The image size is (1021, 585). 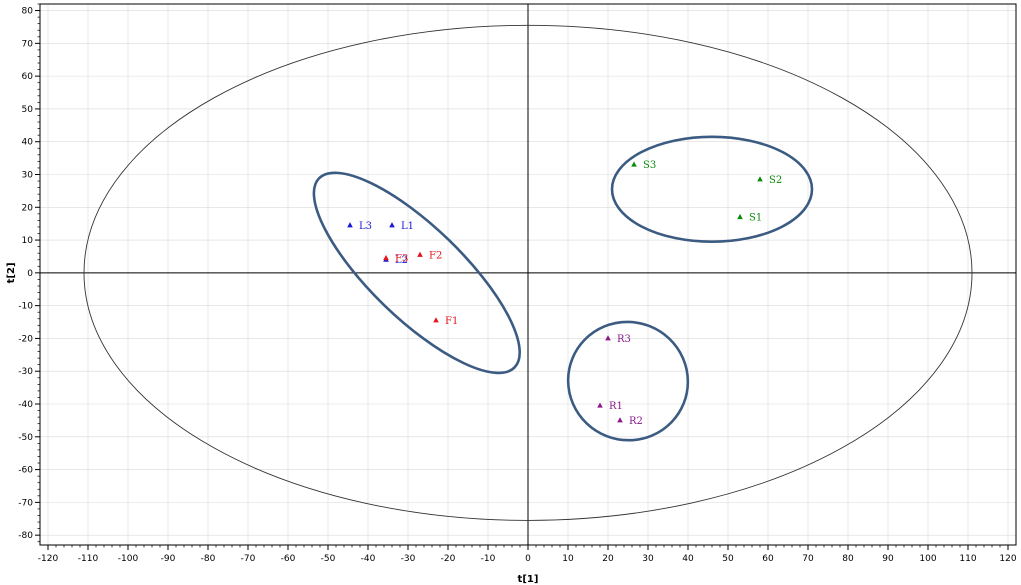 What do you see at coordinates (628, 381) in the screenshot?
I see `cluster-ellipse-r` at bounding box center [628, 381].